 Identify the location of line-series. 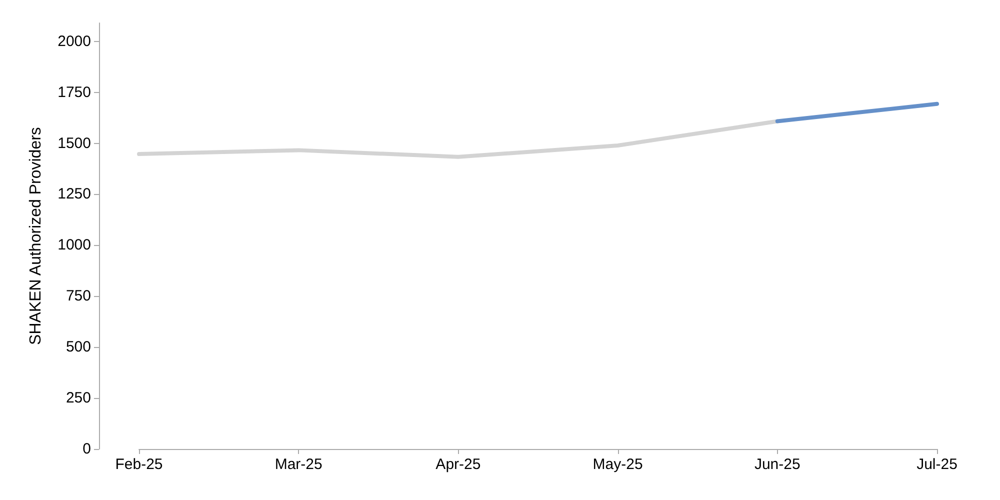
(458, 139).